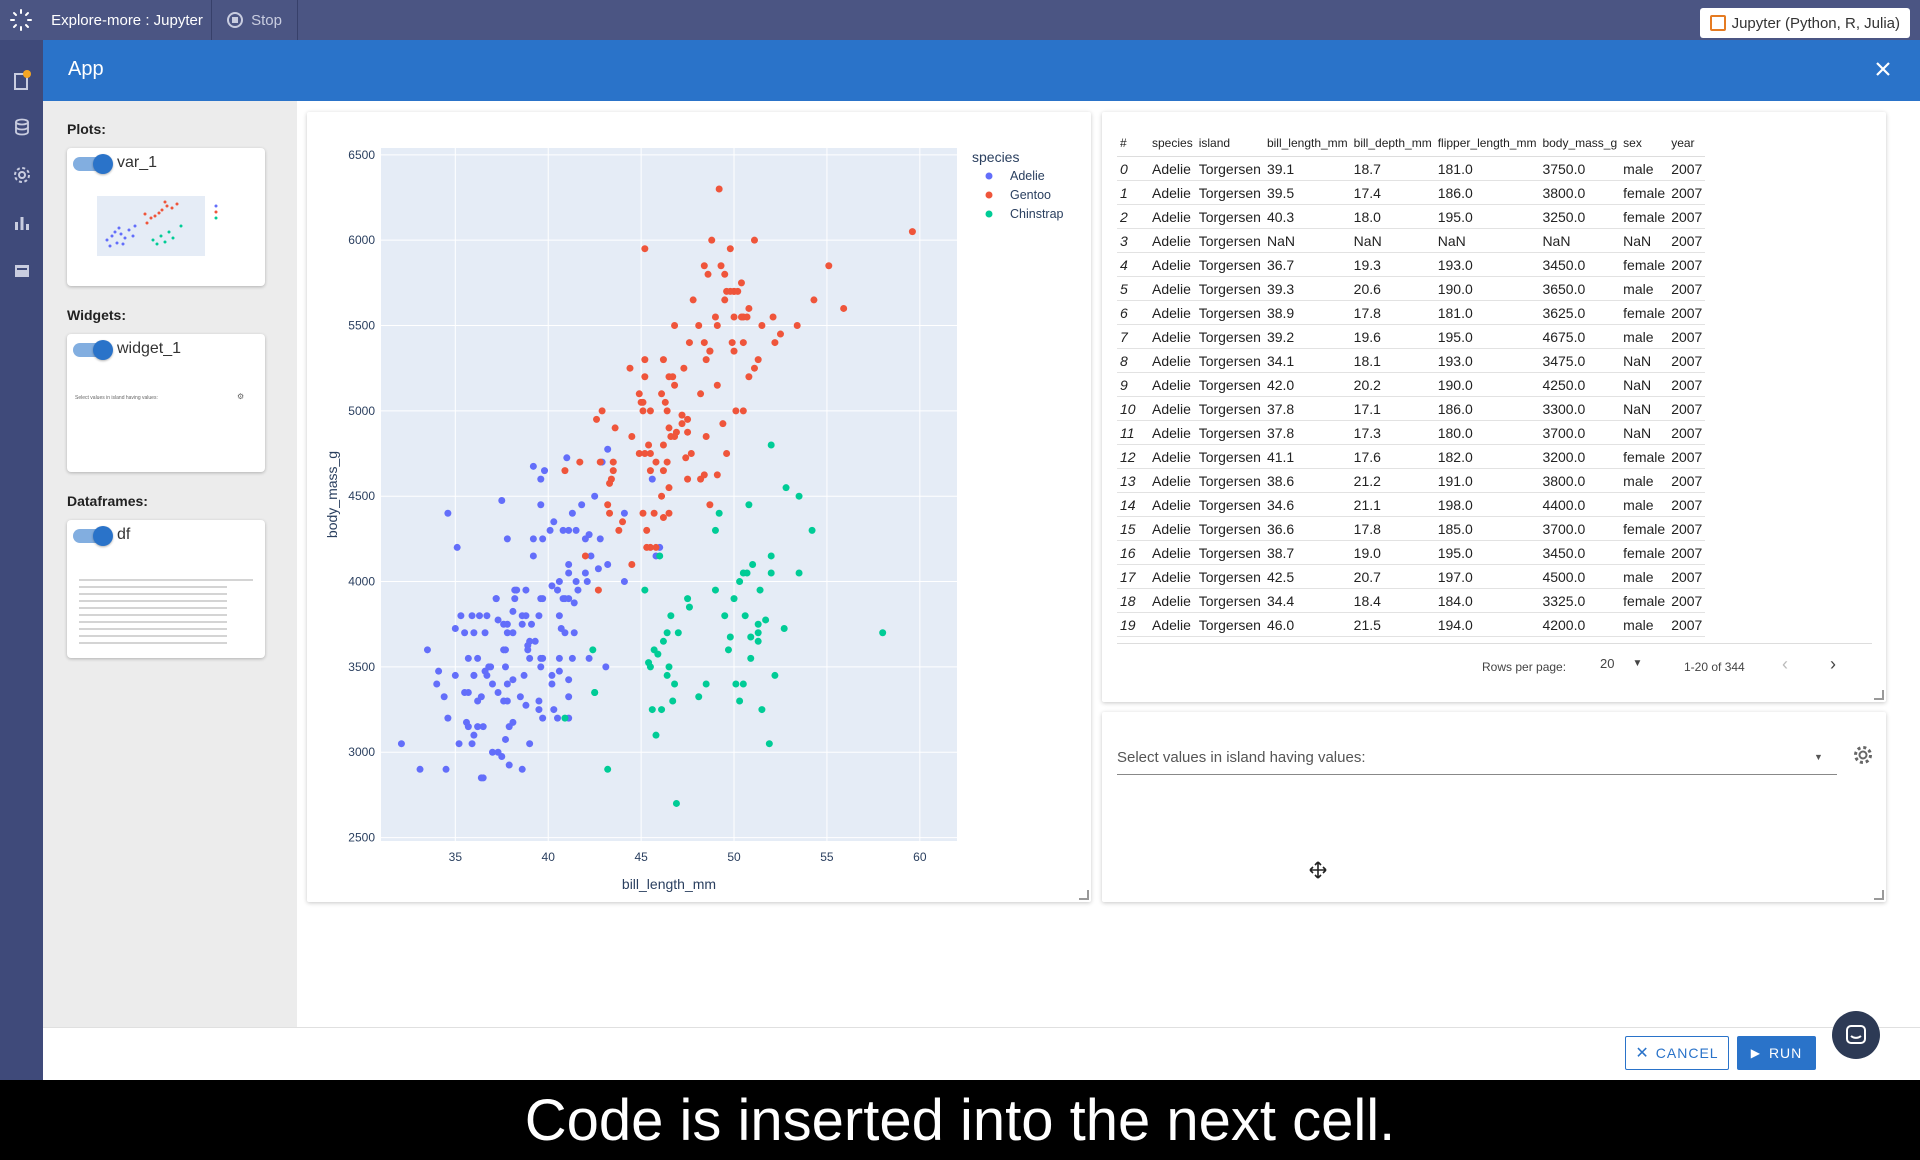 The image size is (1920, 1160). Describe the element at coordinates (1229, 143) in the screenshot. I see `column-header: island` at that location.